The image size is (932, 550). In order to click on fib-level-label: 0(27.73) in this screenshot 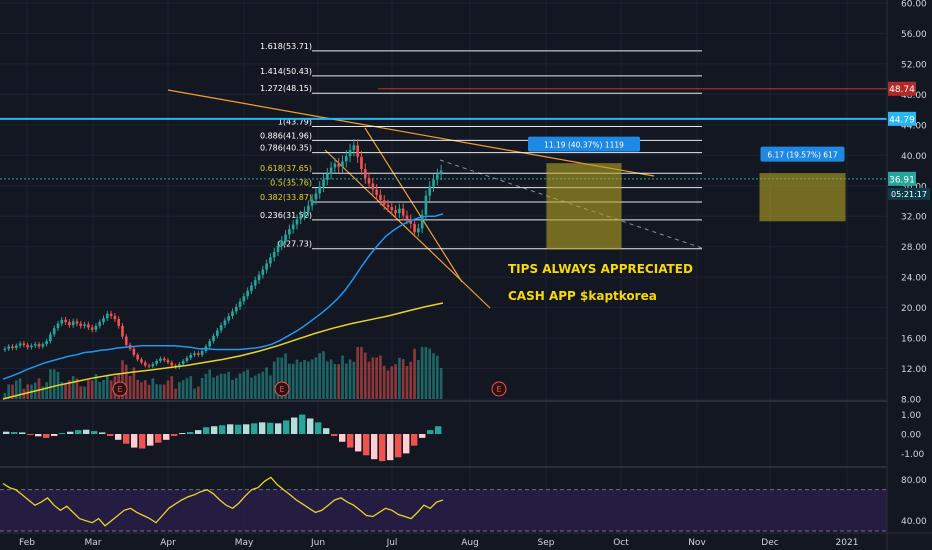, I will do `click(295, 244)`.